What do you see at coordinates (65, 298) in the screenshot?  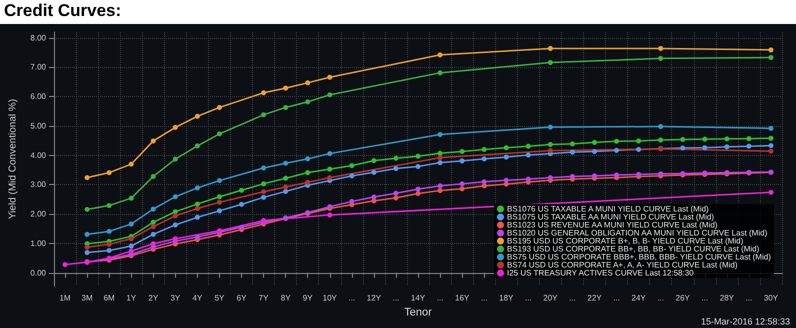 I see `x-tick-label: 1M` at bounding box center [65, 298].